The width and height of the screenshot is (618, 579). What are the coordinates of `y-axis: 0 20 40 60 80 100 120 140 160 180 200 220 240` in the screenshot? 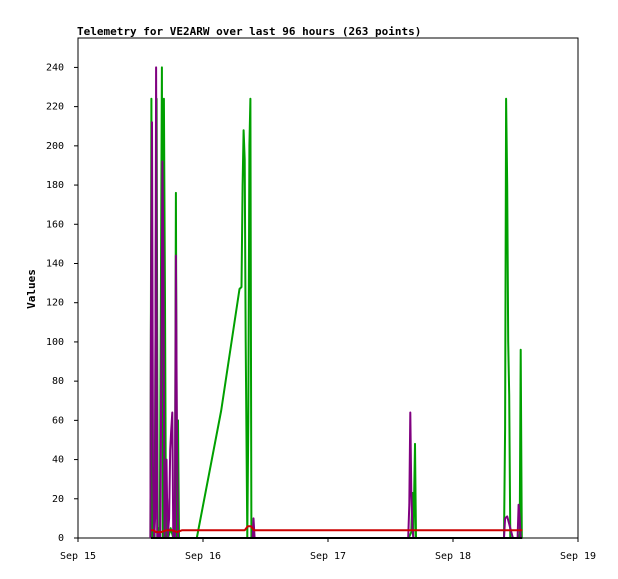 It's located at (62, 303).